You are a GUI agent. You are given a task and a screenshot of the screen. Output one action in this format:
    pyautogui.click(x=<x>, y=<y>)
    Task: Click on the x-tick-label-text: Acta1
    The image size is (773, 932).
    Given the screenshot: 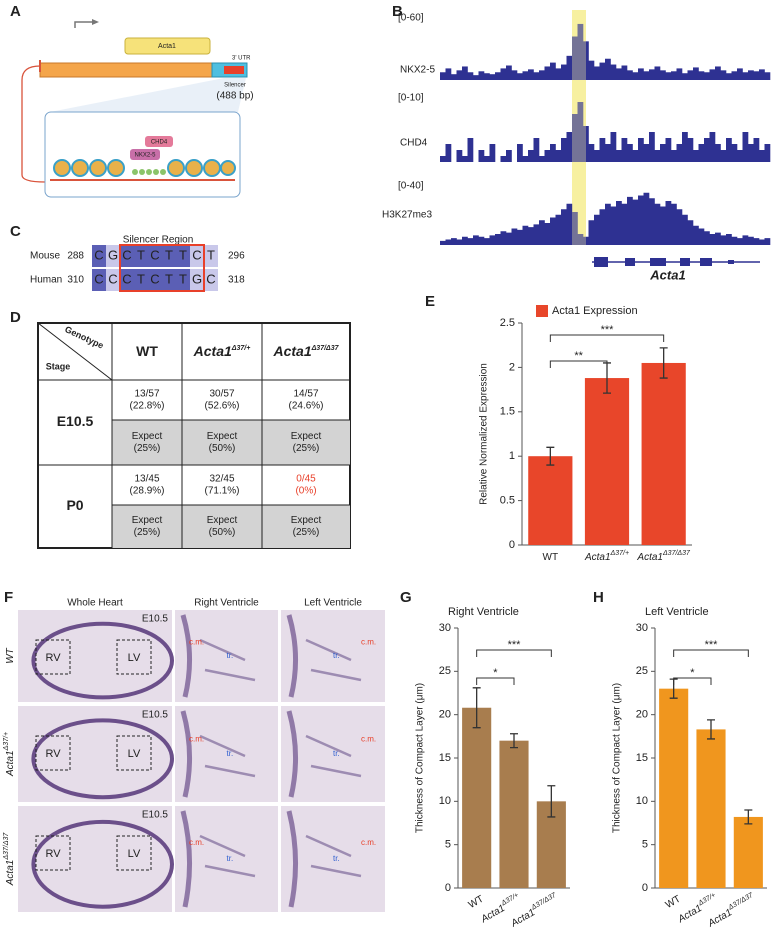 What is the action you would take?
    pyautogui.click(x=597, y=557)
    